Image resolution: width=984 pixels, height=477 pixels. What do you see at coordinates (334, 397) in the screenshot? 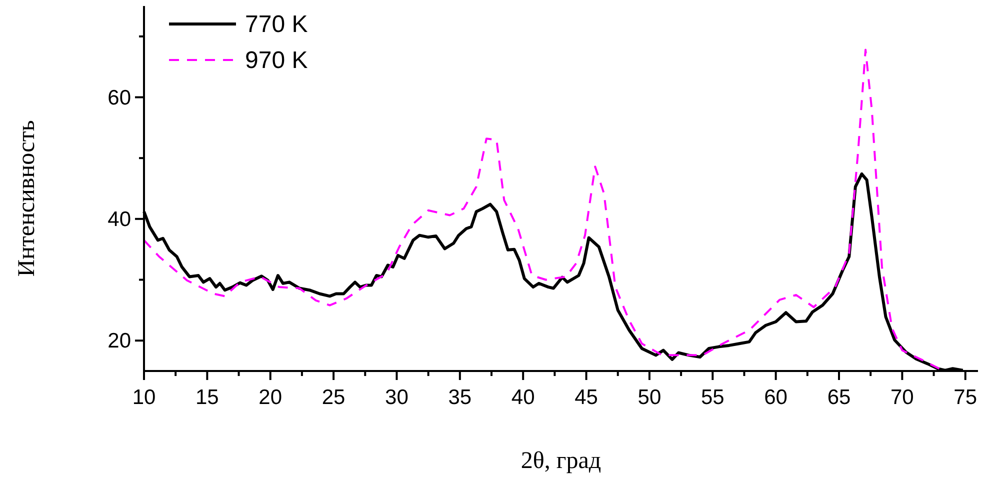
I see `x-tick-label: 25` at bounding box center [334, 397].